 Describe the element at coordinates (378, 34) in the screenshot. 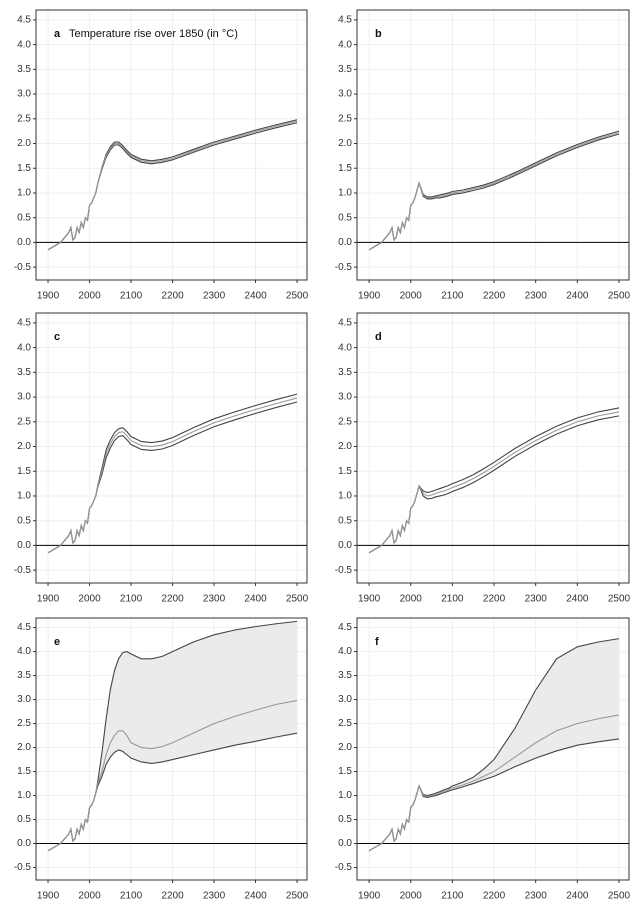

I see `panel-label: b` at that location.